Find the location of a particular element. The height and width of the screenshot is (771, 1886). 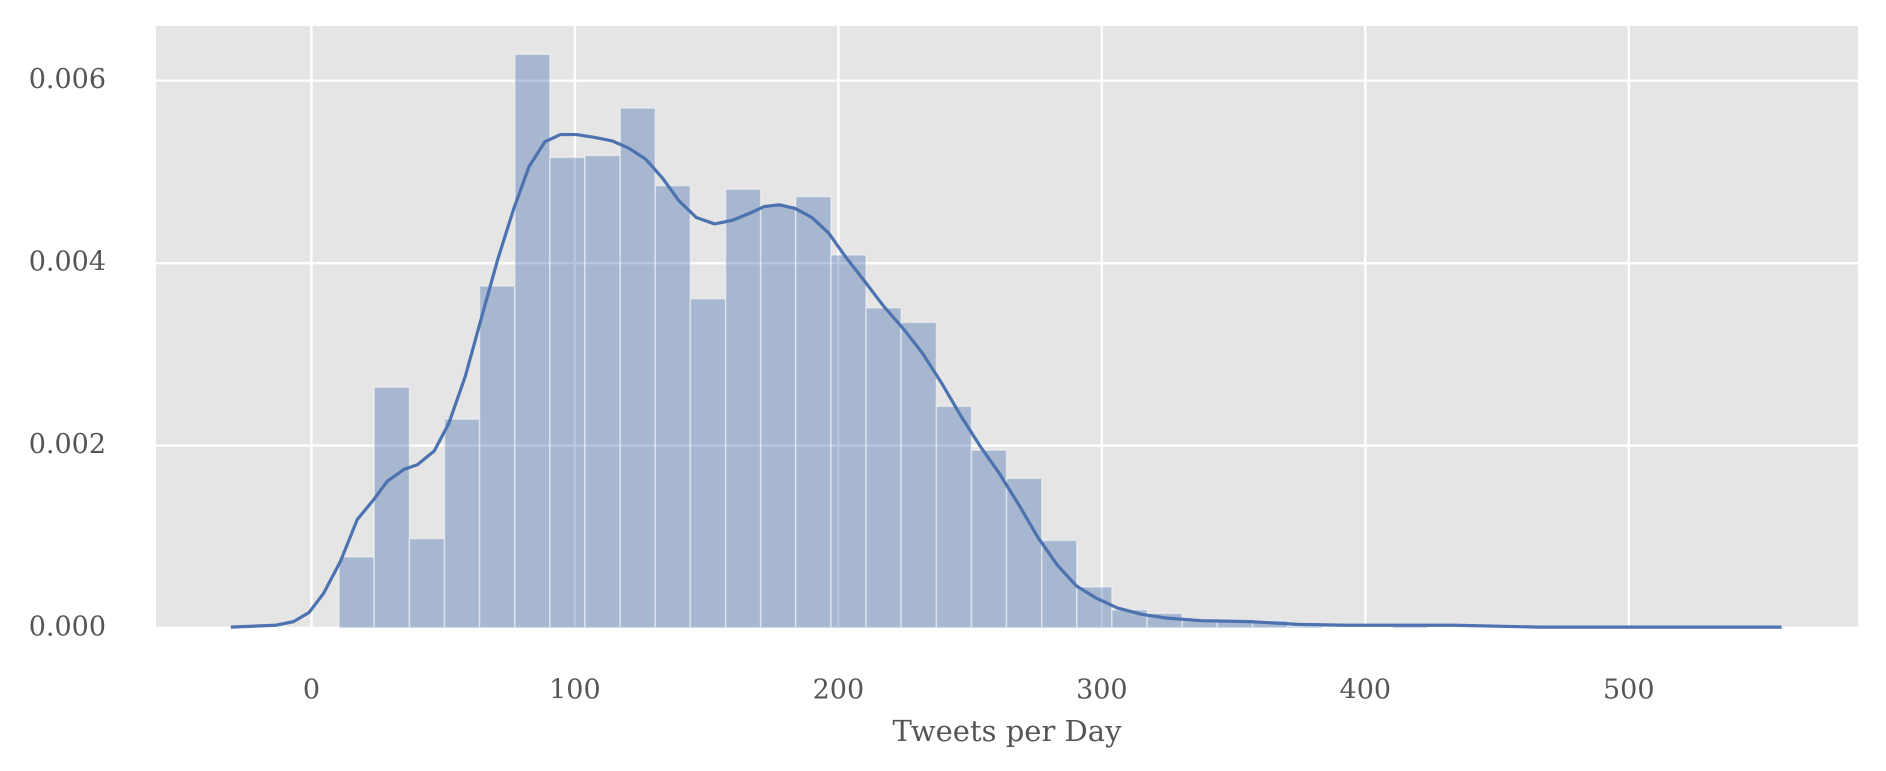

x-tick-label: 300 is located at coordinates (1102, 690).